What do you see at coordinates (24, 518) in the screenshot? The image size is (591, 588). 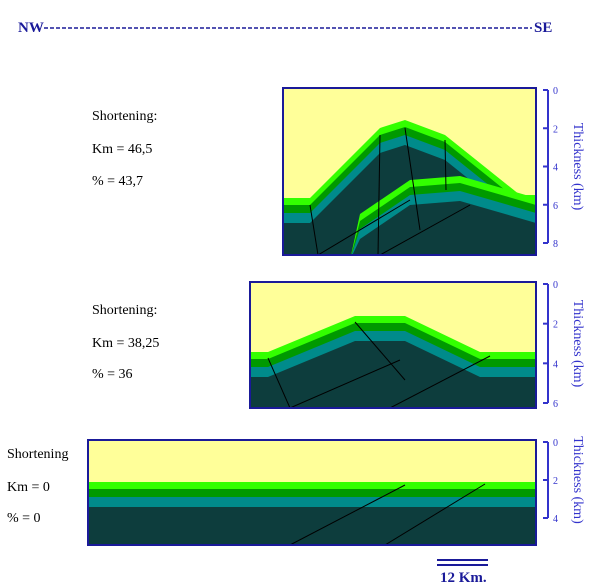 I see `shortening-percent: % = 0` at bounding box center [24, 518].